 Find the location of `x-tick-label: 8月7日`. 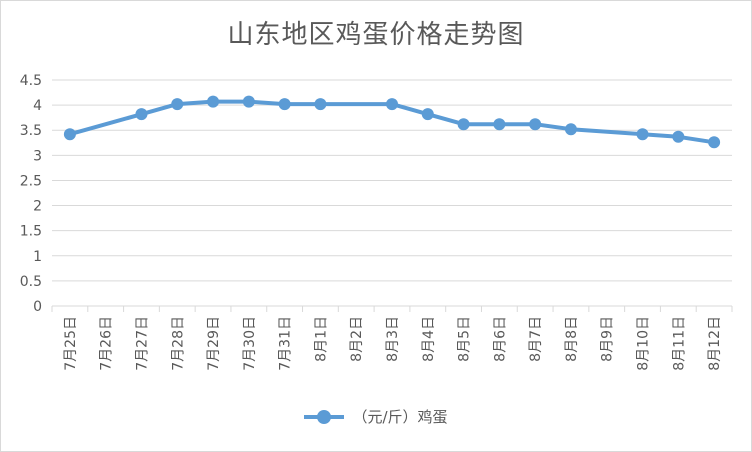

x-tick-label: 8月7日 is located at coordinates (536, 339).